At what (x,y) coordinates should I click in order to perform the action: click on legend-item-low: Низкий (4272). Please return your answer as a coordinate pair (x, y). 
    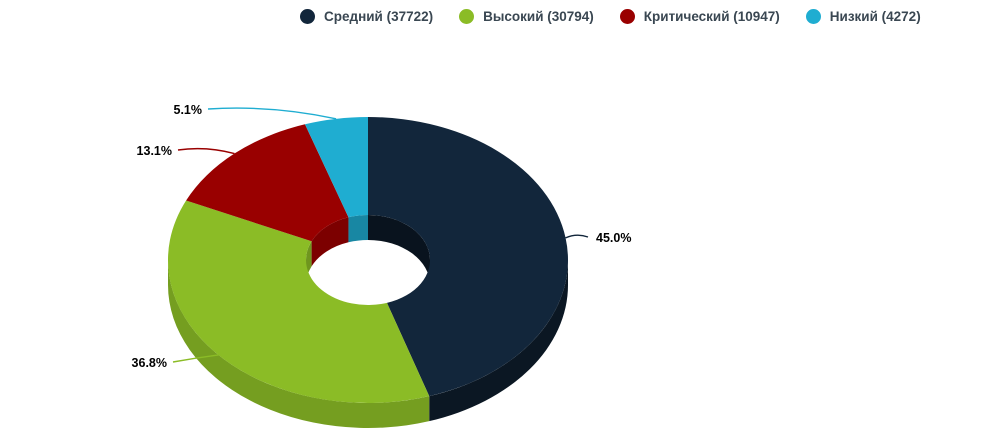
    Looking at the image, I should click on (863, 16).